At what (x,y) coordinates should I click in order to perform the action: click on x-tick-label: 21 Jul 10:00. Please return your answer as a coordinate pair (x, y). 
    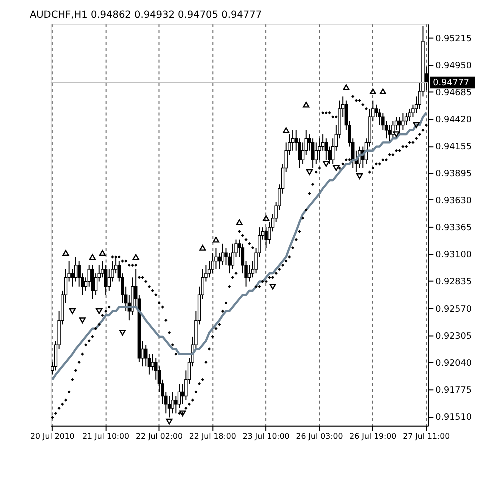
    Looking at the image, I should click on (106, 437).